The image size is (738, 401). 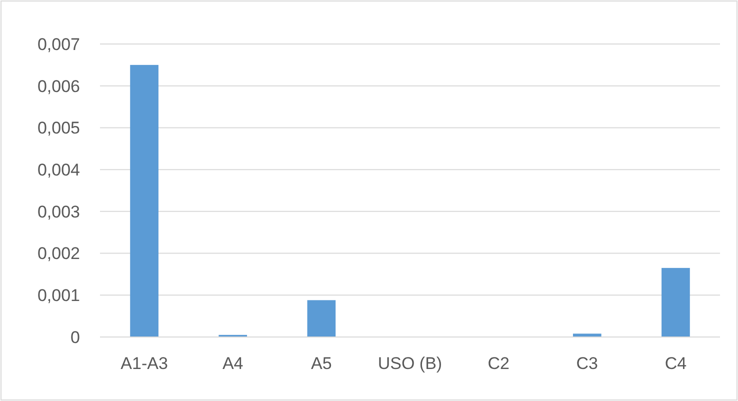 I want to click on x-tick-label: A5, so click(x=321, y=363).